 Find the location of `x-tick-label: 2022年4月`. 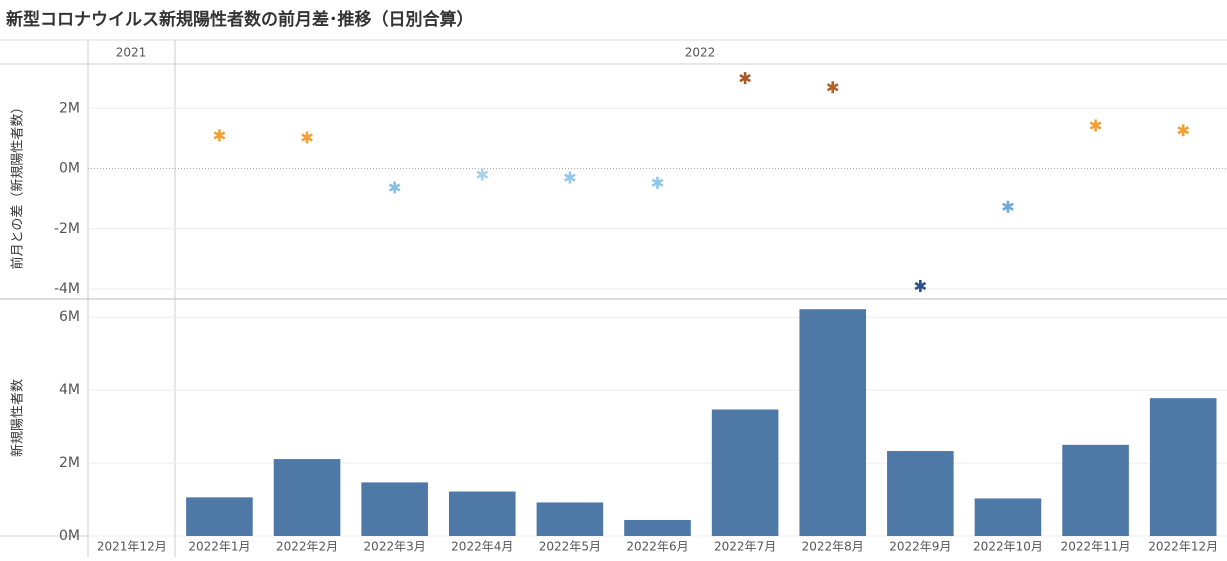

x-tick-label: 2022年4月 is located at coordinates (482, 547).